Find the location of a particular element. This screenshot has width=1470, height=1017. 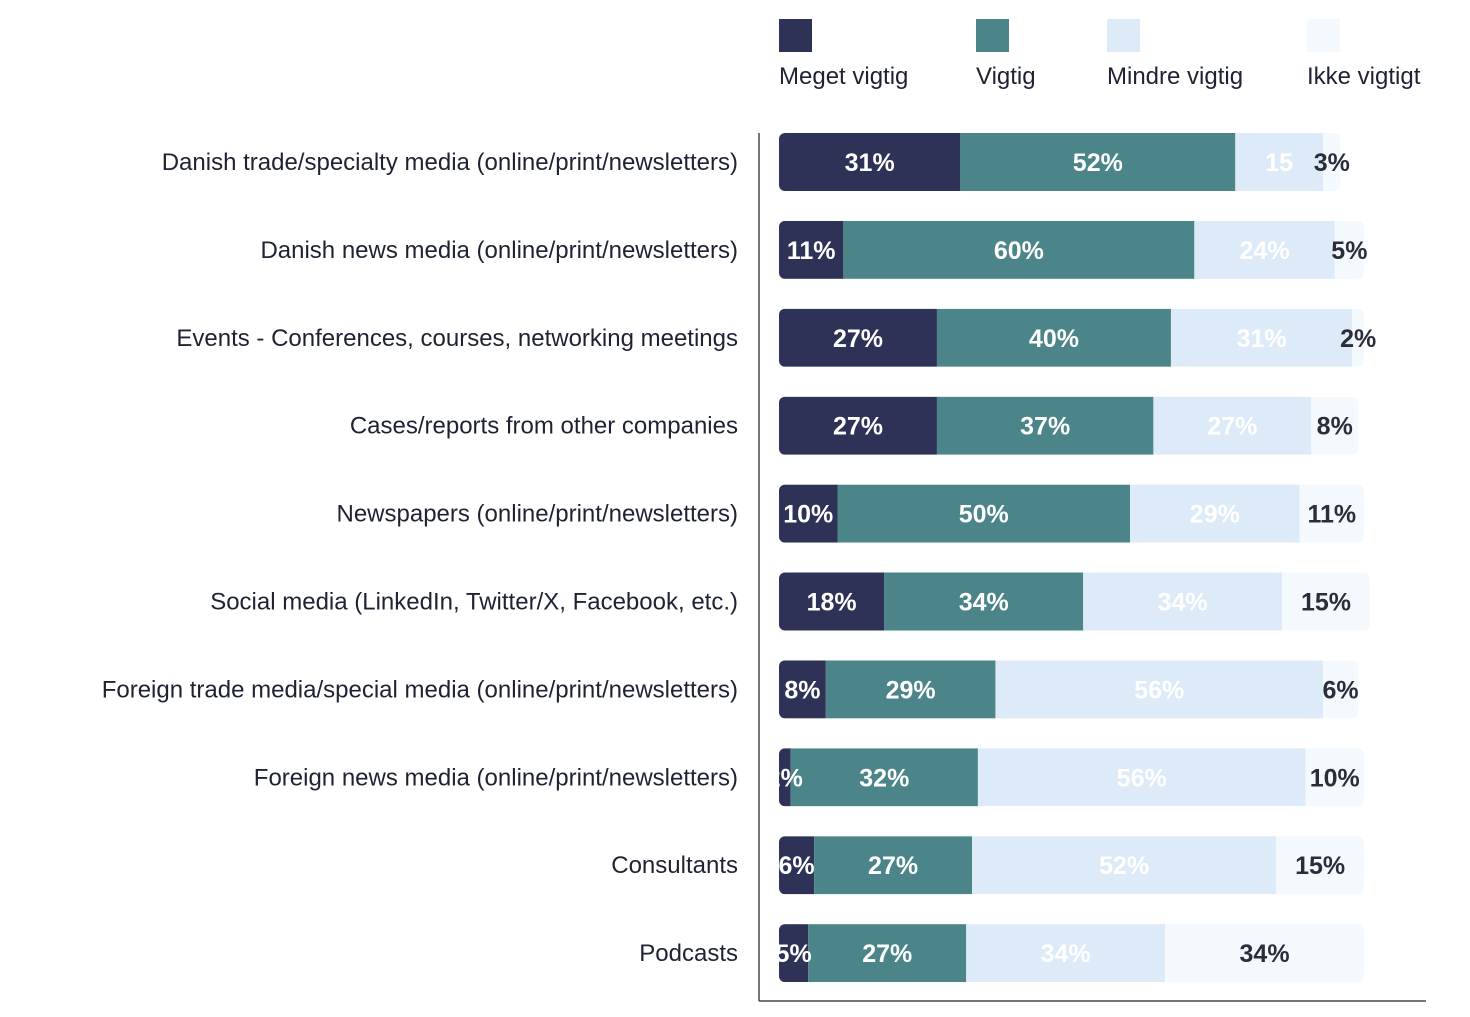

data-label-vigtig: 52% is located at coordinates (1098, 163).